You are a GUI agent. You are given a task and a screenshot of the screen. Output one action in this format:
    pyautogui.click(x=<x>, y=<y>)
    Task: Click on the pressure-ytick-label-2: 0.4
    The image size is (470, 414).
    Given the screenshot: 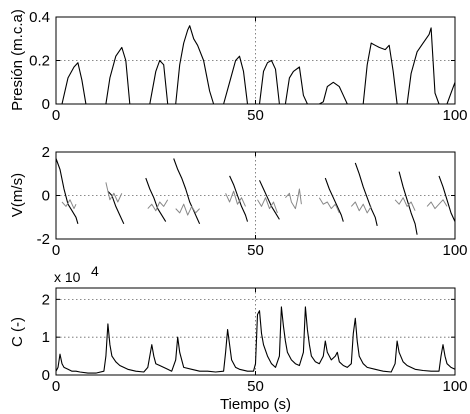 What is the action you would take?
    pyautogui.click(x=39, y=17)
    